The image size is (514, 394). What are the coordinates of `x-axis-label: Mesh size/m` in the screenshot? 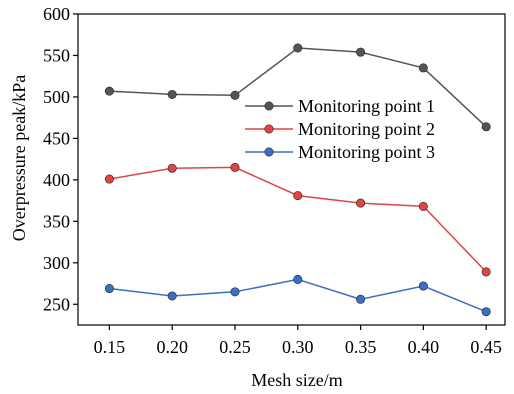 It's located at (297, 380).